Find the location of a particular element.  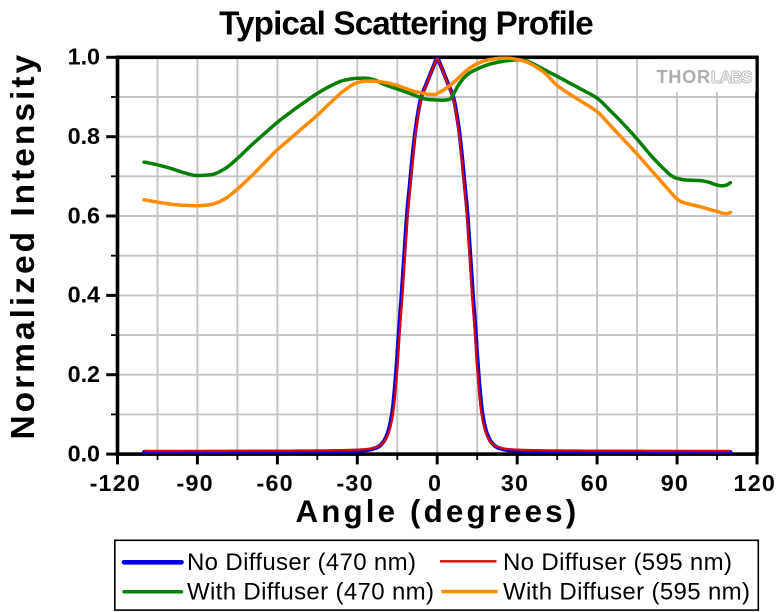

svg-text: No Diffuser (470 nm) is located at coordinates (301, 562).